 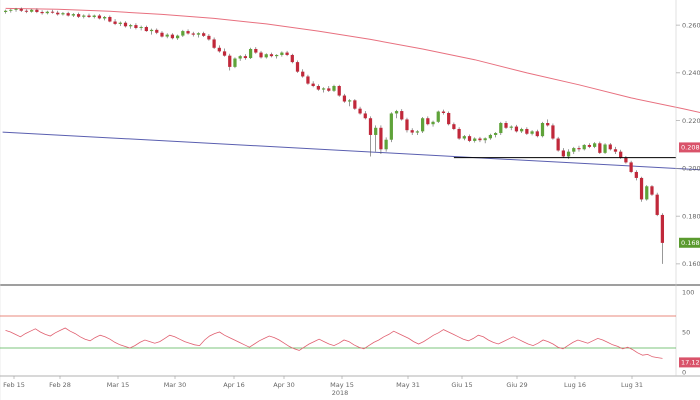 I want to click on trendline-layer, so click(x=351, y=151).